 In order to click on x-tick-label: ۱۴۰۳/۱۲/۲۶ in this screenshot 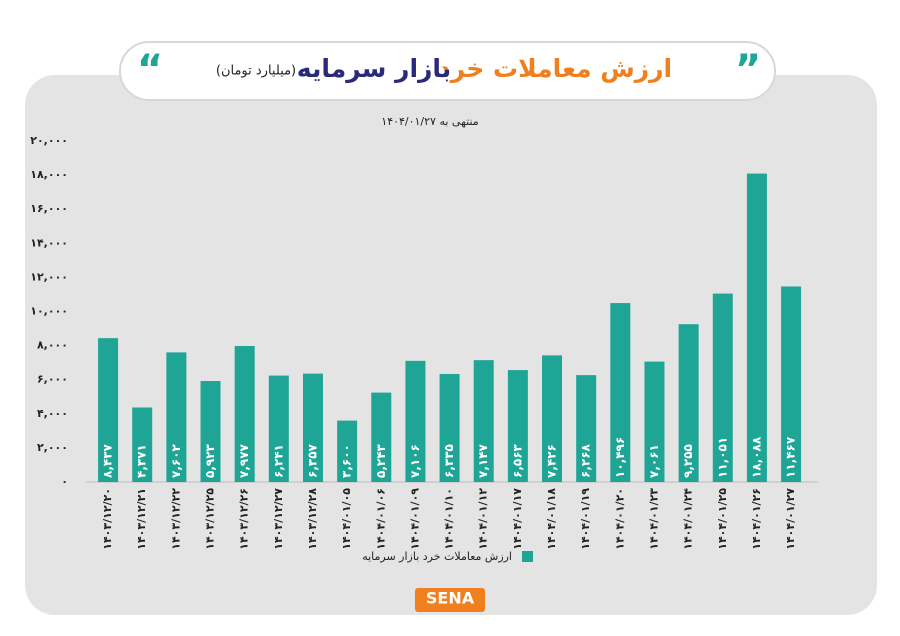, I will do `click(244, 519)`.